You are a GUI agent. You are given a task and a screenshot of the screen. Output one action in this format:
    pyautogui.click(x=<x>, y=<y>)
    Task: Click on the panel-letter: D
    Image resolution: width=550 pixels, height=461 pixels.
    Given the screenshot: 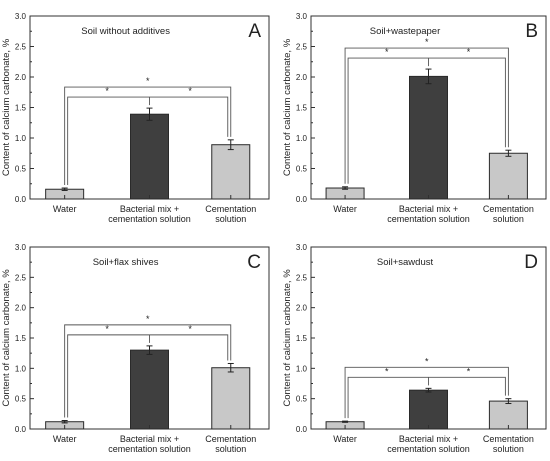 What is the action you would take?
    pyautogui.click(x=531, y=262)
    